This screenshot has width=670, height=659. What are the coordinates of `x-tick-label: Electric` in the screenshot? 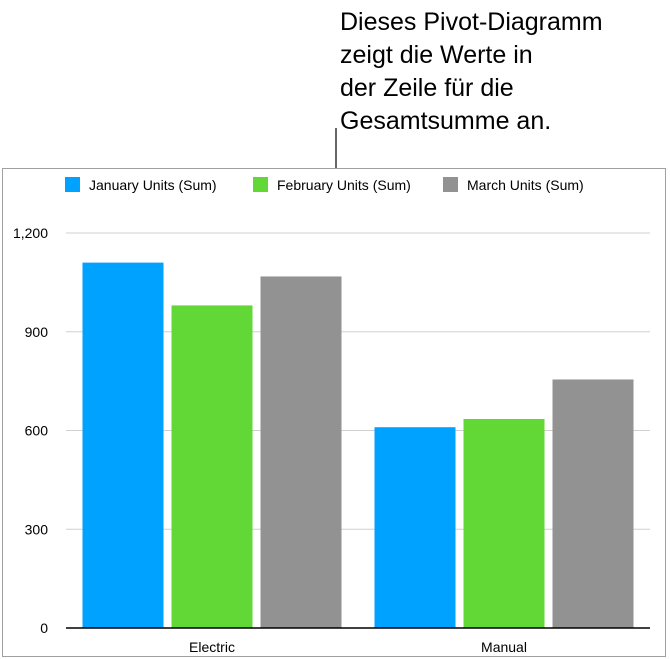 It's located at (212, 647).